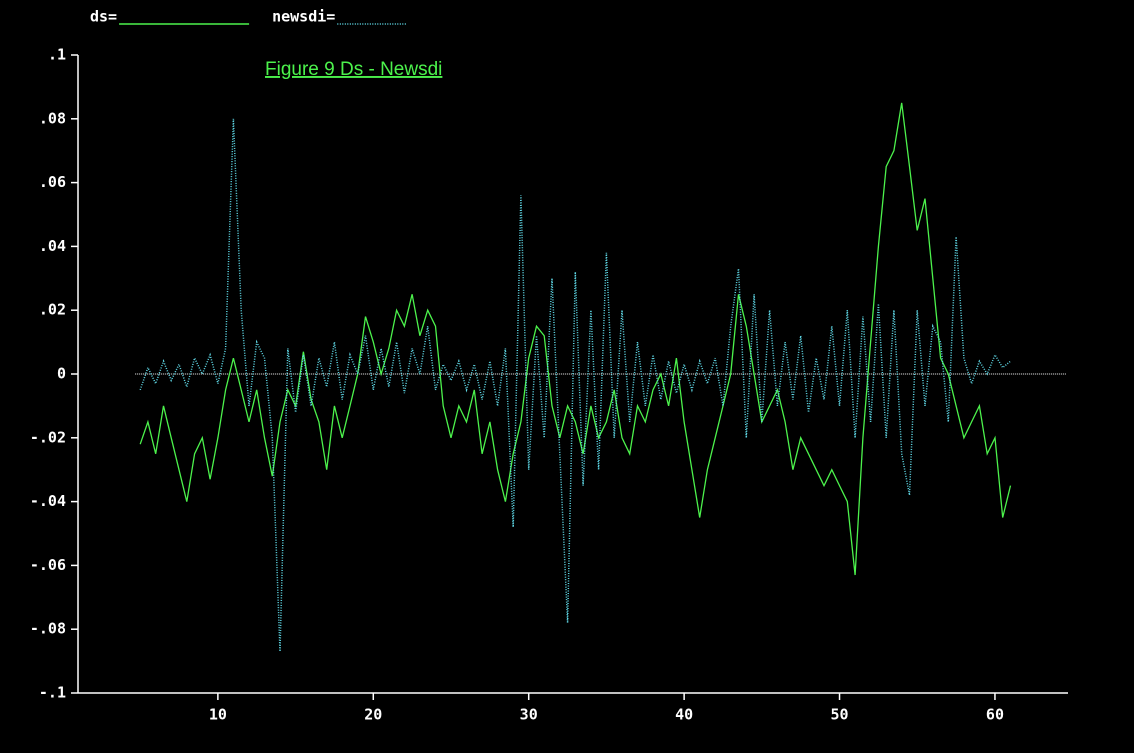  Describe the element at coordinates (48, 629) in the screenshot. I see `y-tick-label: -.08` at that location.